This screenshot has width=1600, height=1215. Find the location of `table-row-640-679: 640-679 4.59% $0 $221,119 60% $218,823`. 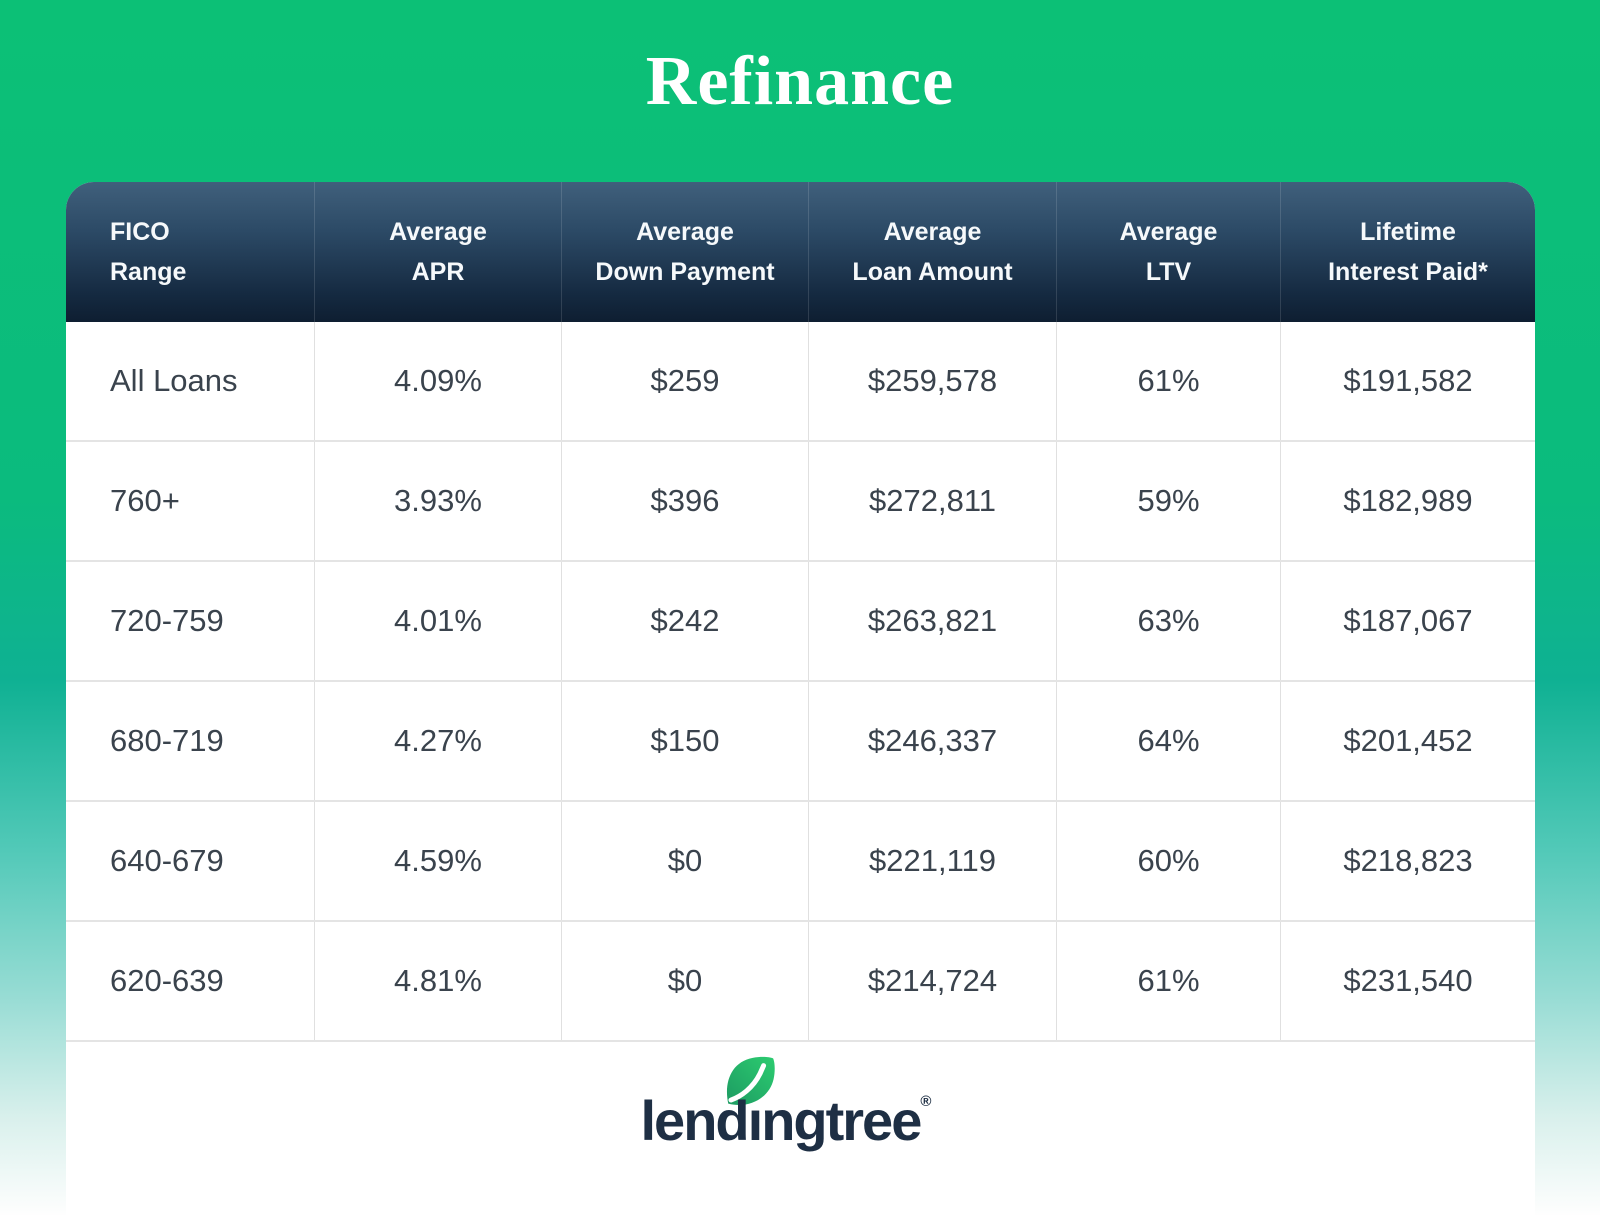

table-row-640-679: 640-679 4.59% $0 $221,119 60% $218,823 is located at coordinates (800, 862).